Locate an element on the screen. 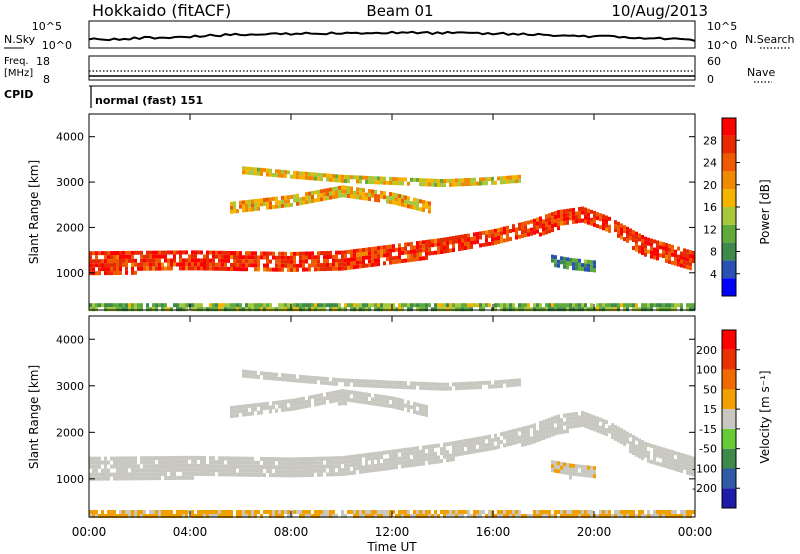  power-colorbar-tick-label: 16 is located at coordinates (710, 207).